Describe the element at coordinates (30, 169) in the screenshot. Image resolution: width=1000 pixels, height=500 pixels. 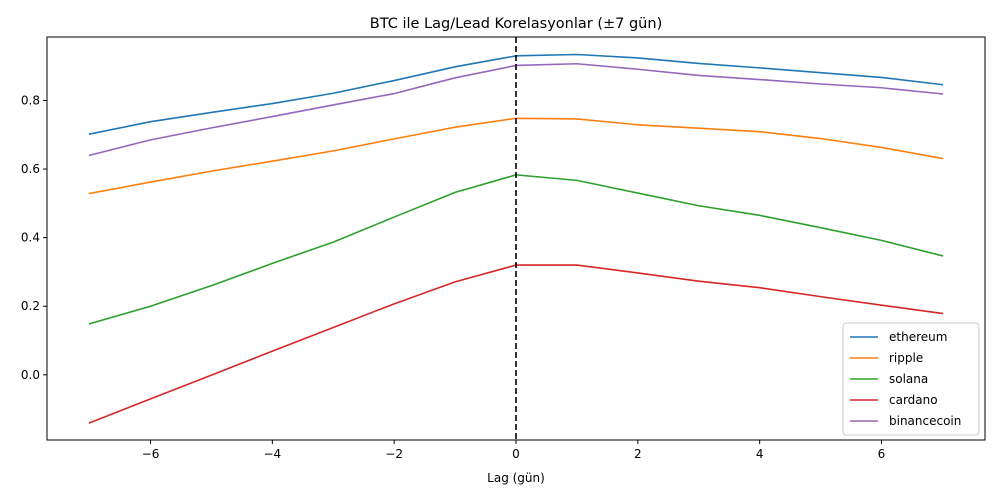
I see `y-tick-label: 0.6` at that location.